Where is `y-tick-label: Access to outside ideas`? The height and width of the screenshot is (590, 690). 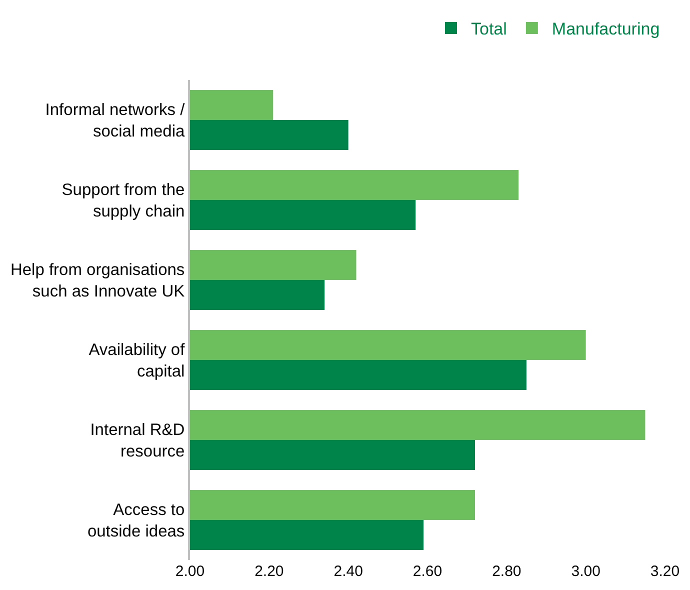
y-tick-label: Access to outside ideas is located at coordinates (136, 520).